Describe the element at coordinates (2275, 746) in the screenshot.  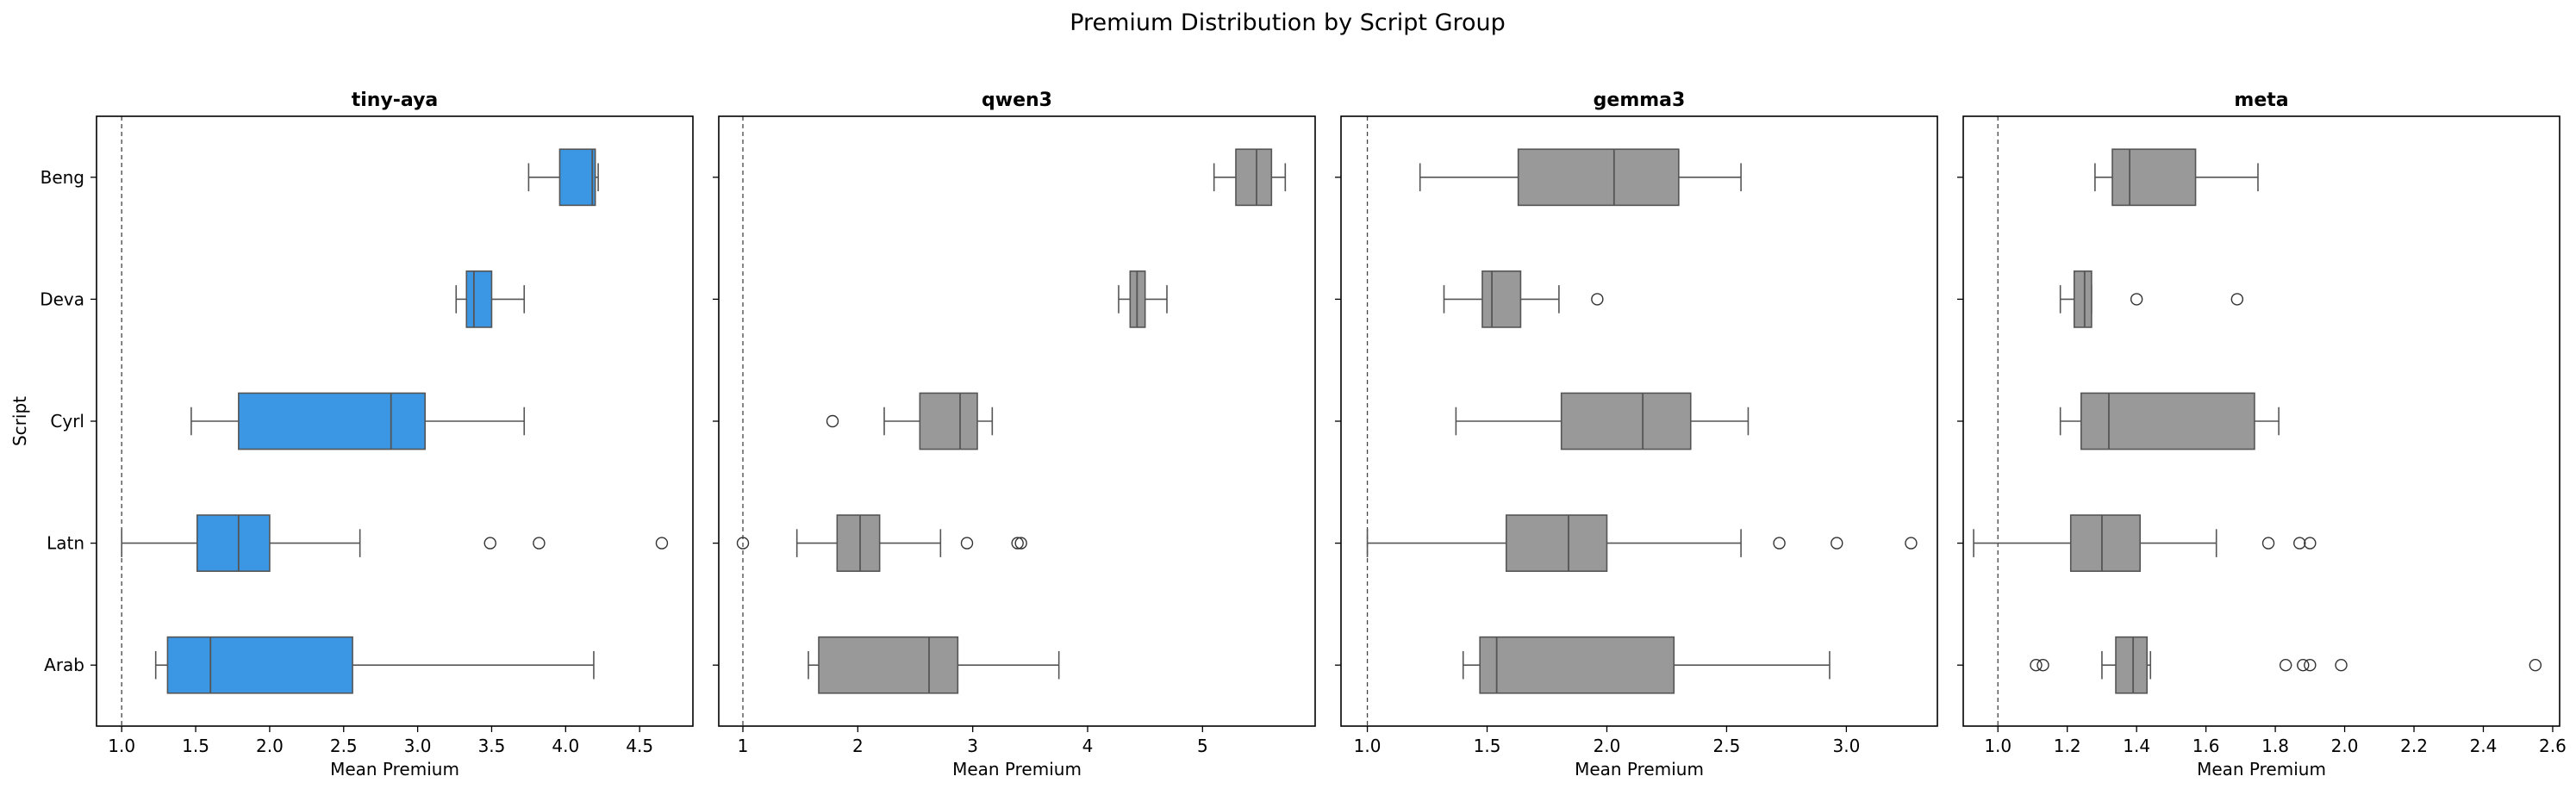
I see `x-tick-label: 1.8` at that location.